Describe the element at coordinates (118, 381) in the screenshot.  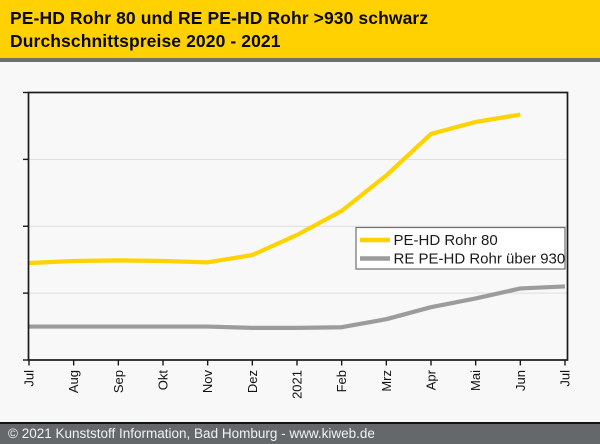
I see `x-axis-label: Sep` at that location.